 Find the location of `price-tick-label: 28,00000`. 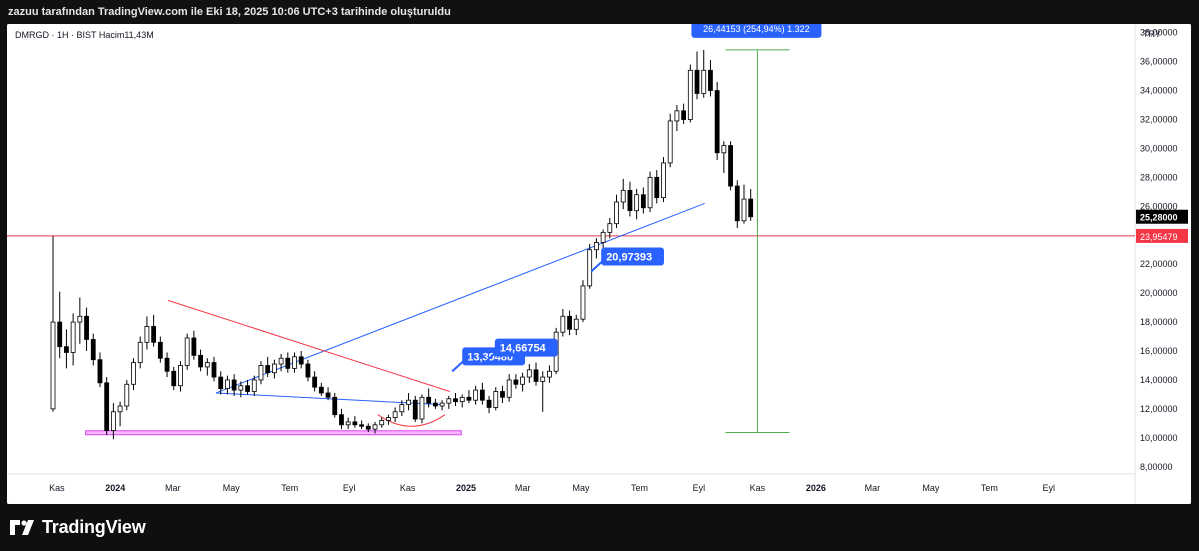

price-tick-label: 28,00000 is located at coordinates (1159, 177).